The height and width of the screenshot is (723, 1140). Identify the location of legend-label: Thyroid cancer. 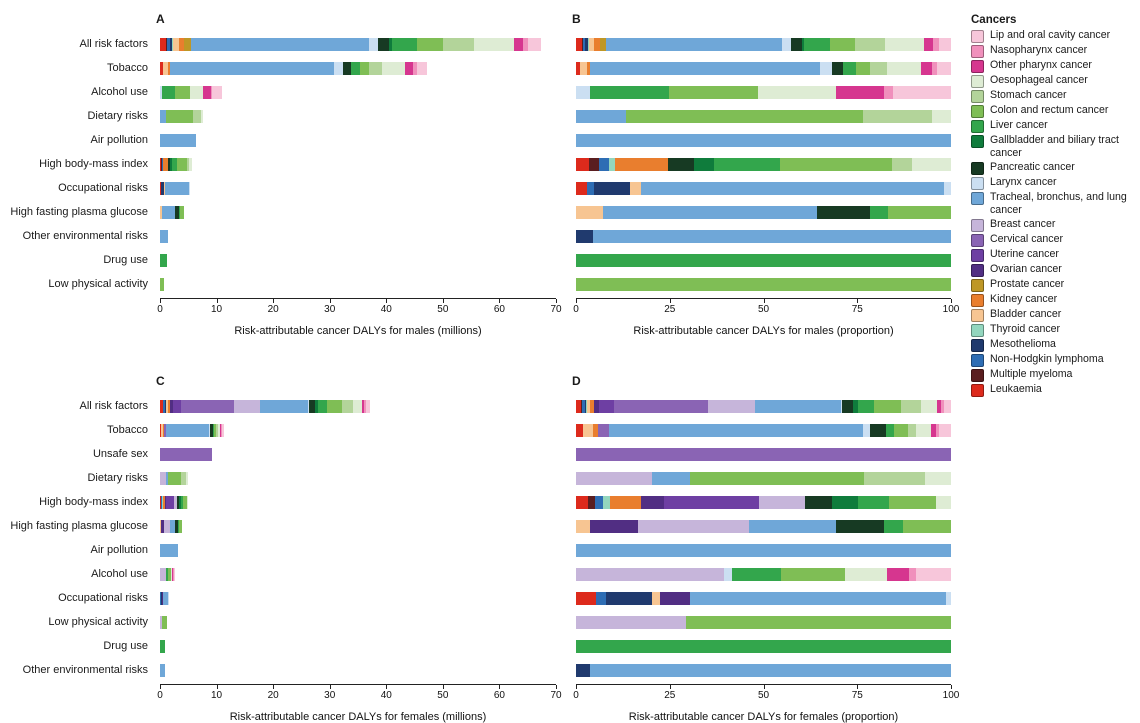
(1025, 329).